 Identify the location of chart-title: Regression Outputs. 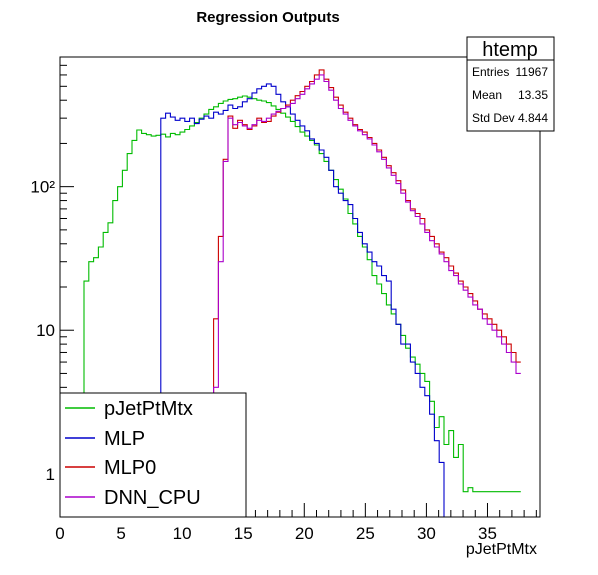
(267, 17).